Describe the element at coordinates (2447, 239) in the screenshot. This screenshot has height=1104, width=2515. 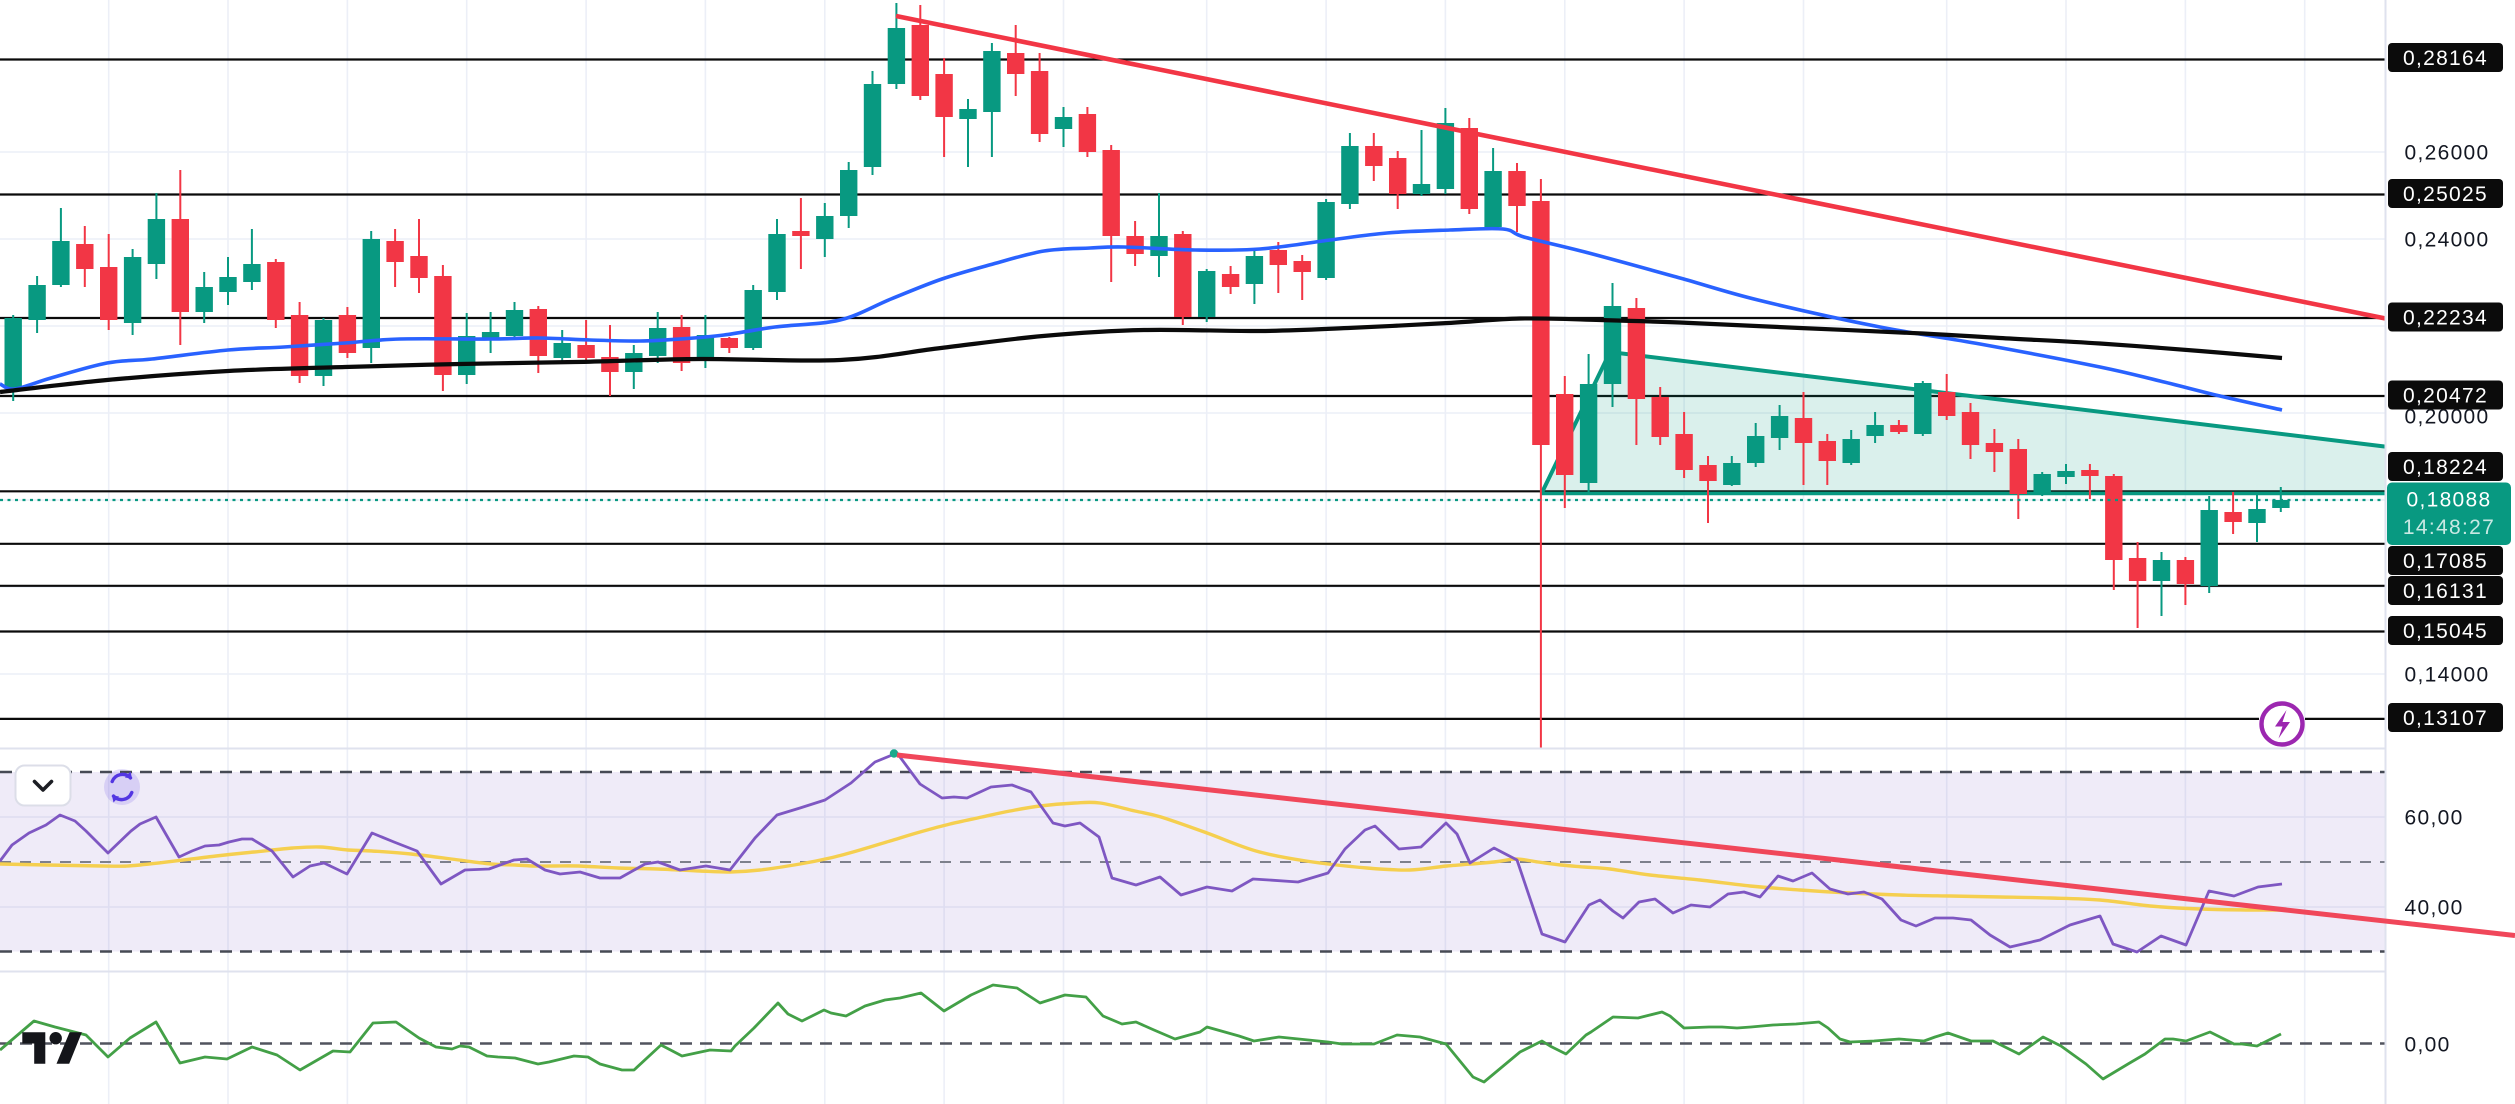
I see `svg-text: 0,24000` at that location.